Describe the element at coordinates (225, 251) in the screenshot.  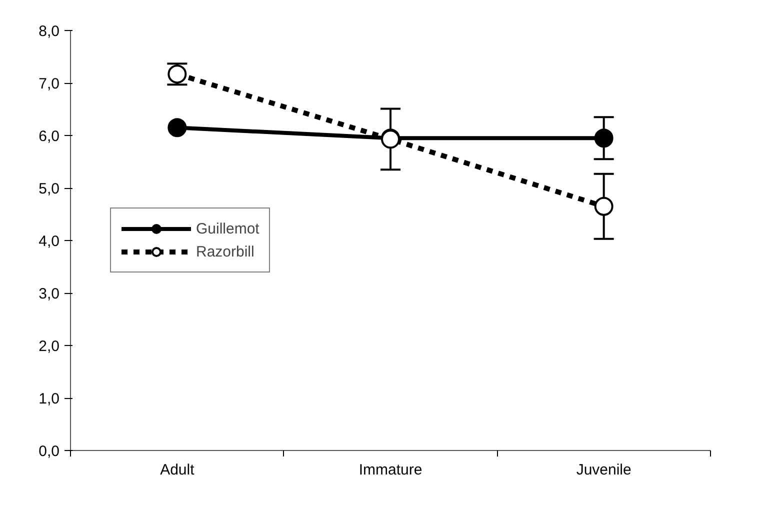
I see `legend-label: Razorbill` at that location.